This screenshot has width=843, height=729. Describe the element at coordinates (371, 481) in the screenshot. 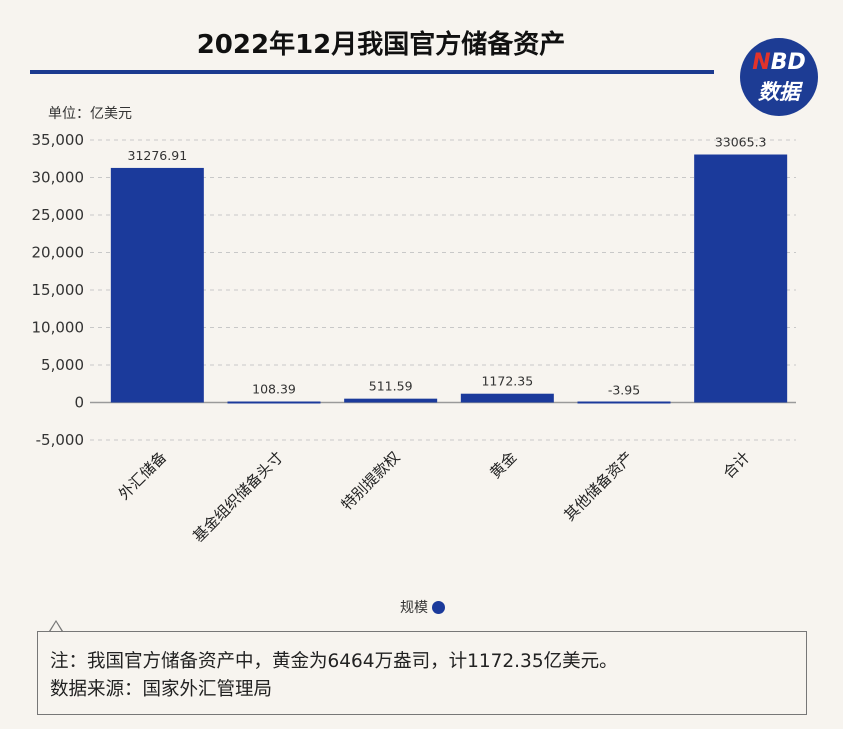

I see `x-tick-label: 特别提款权` at that location.